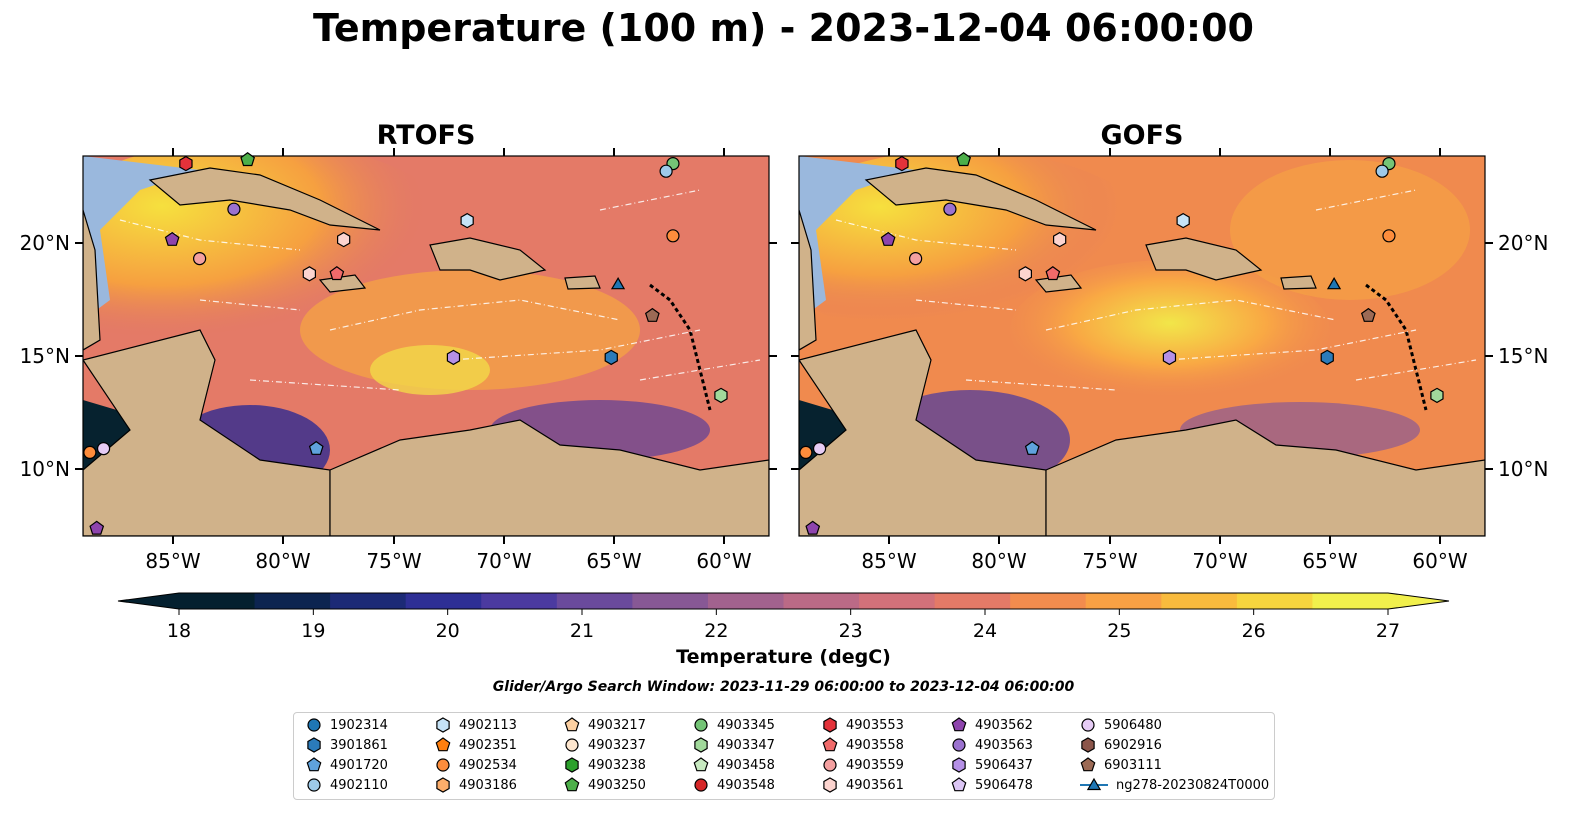 The image size is (1577, 827). I want to click on legend-item: 4903458, so click(734, 765).